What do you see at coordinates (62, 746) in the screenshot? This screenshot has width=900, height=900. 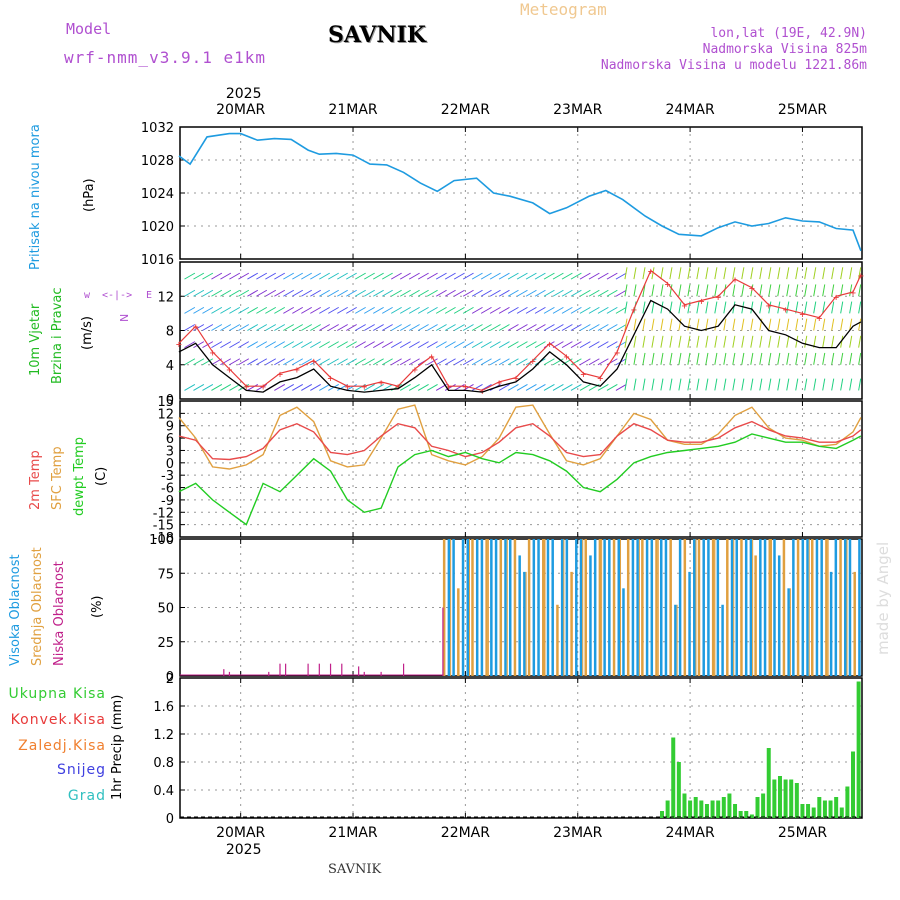 I see `legend-freezing-rain: Zaledj.Kisa` at bounding box center [62, 746].